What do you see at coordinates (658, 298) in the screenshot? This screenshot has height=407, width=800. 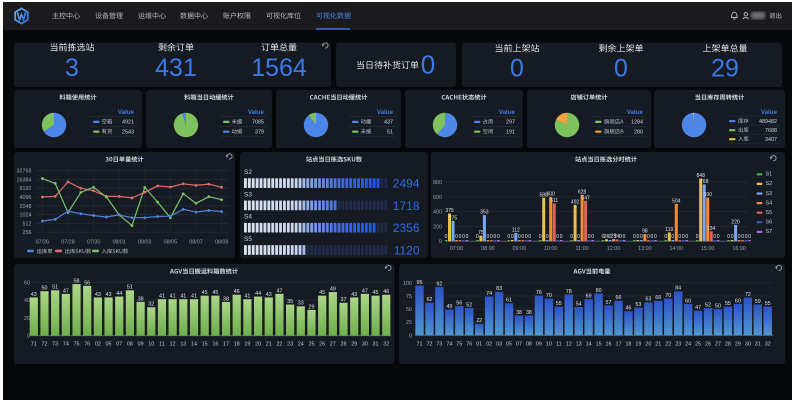 I see `svg-text: 66` at bounding box center [658, 298].